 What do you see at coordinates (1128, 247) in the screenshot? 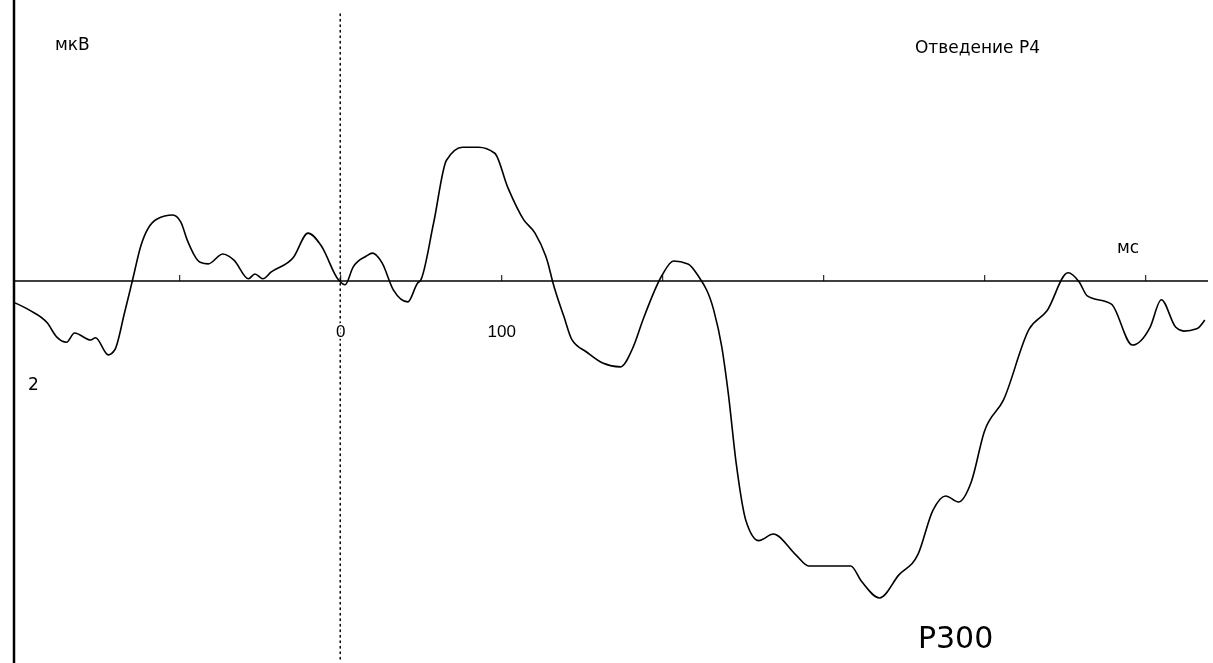
I see `x-axis-title: мс` at bounding box center [1128, 247].